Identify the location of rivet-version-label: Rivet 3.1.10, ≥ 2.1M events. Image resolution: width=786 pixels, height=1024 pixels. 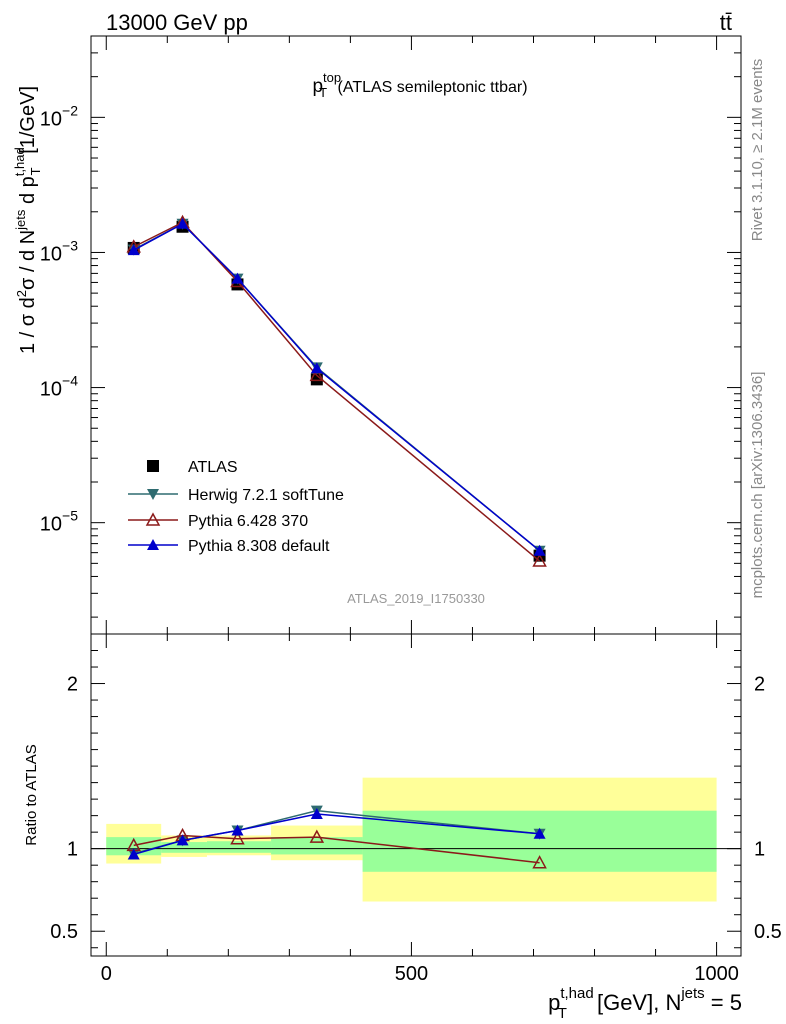
(757, 150).